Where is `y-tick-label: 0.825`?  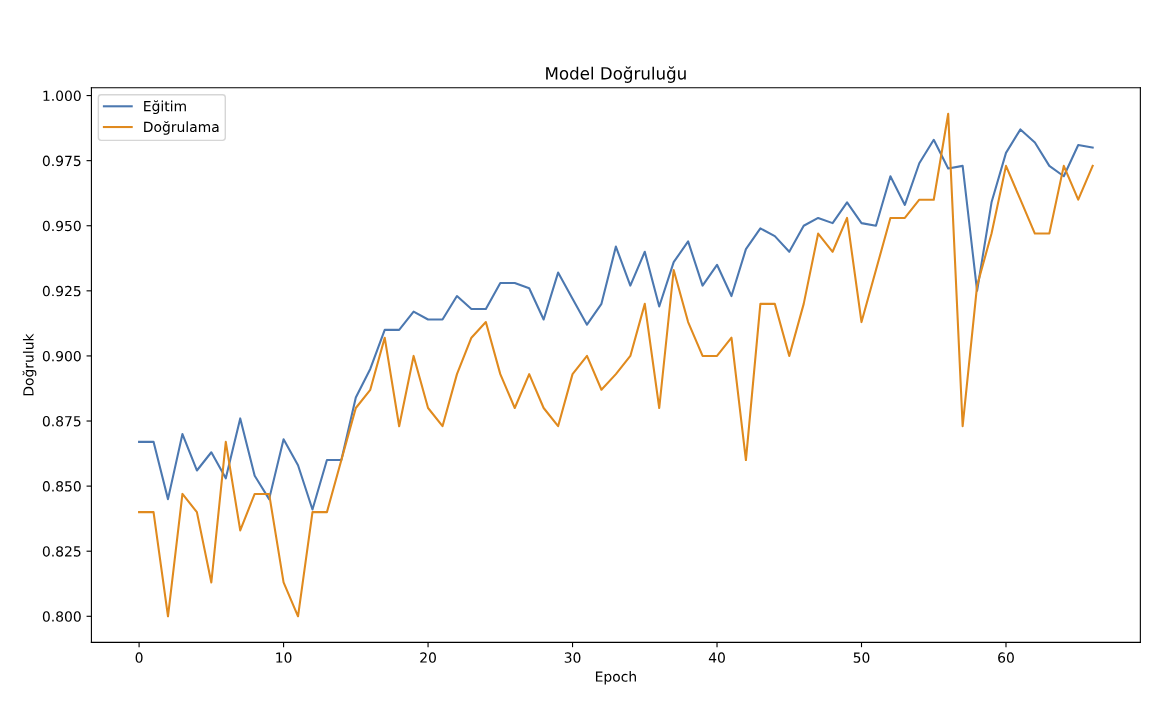
y-tick-label: 0.825 is located at coordinates (61, 551).